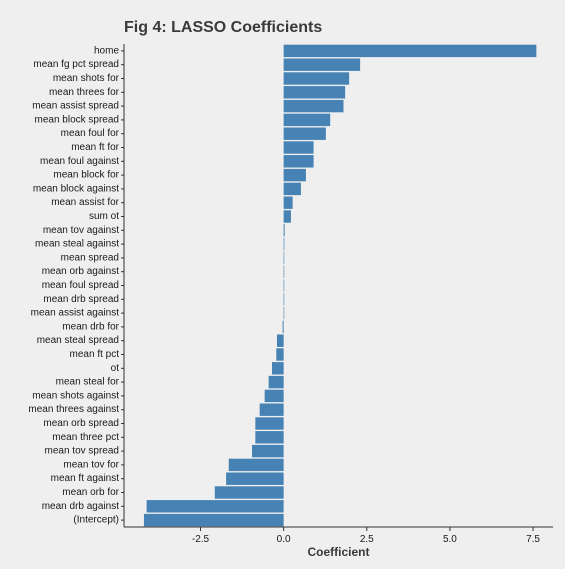  What do you see at coordinates (76, 64) in the screenshot?
I see `y-tick-label: mean fg pct spread` at bounding box center [76, 64].